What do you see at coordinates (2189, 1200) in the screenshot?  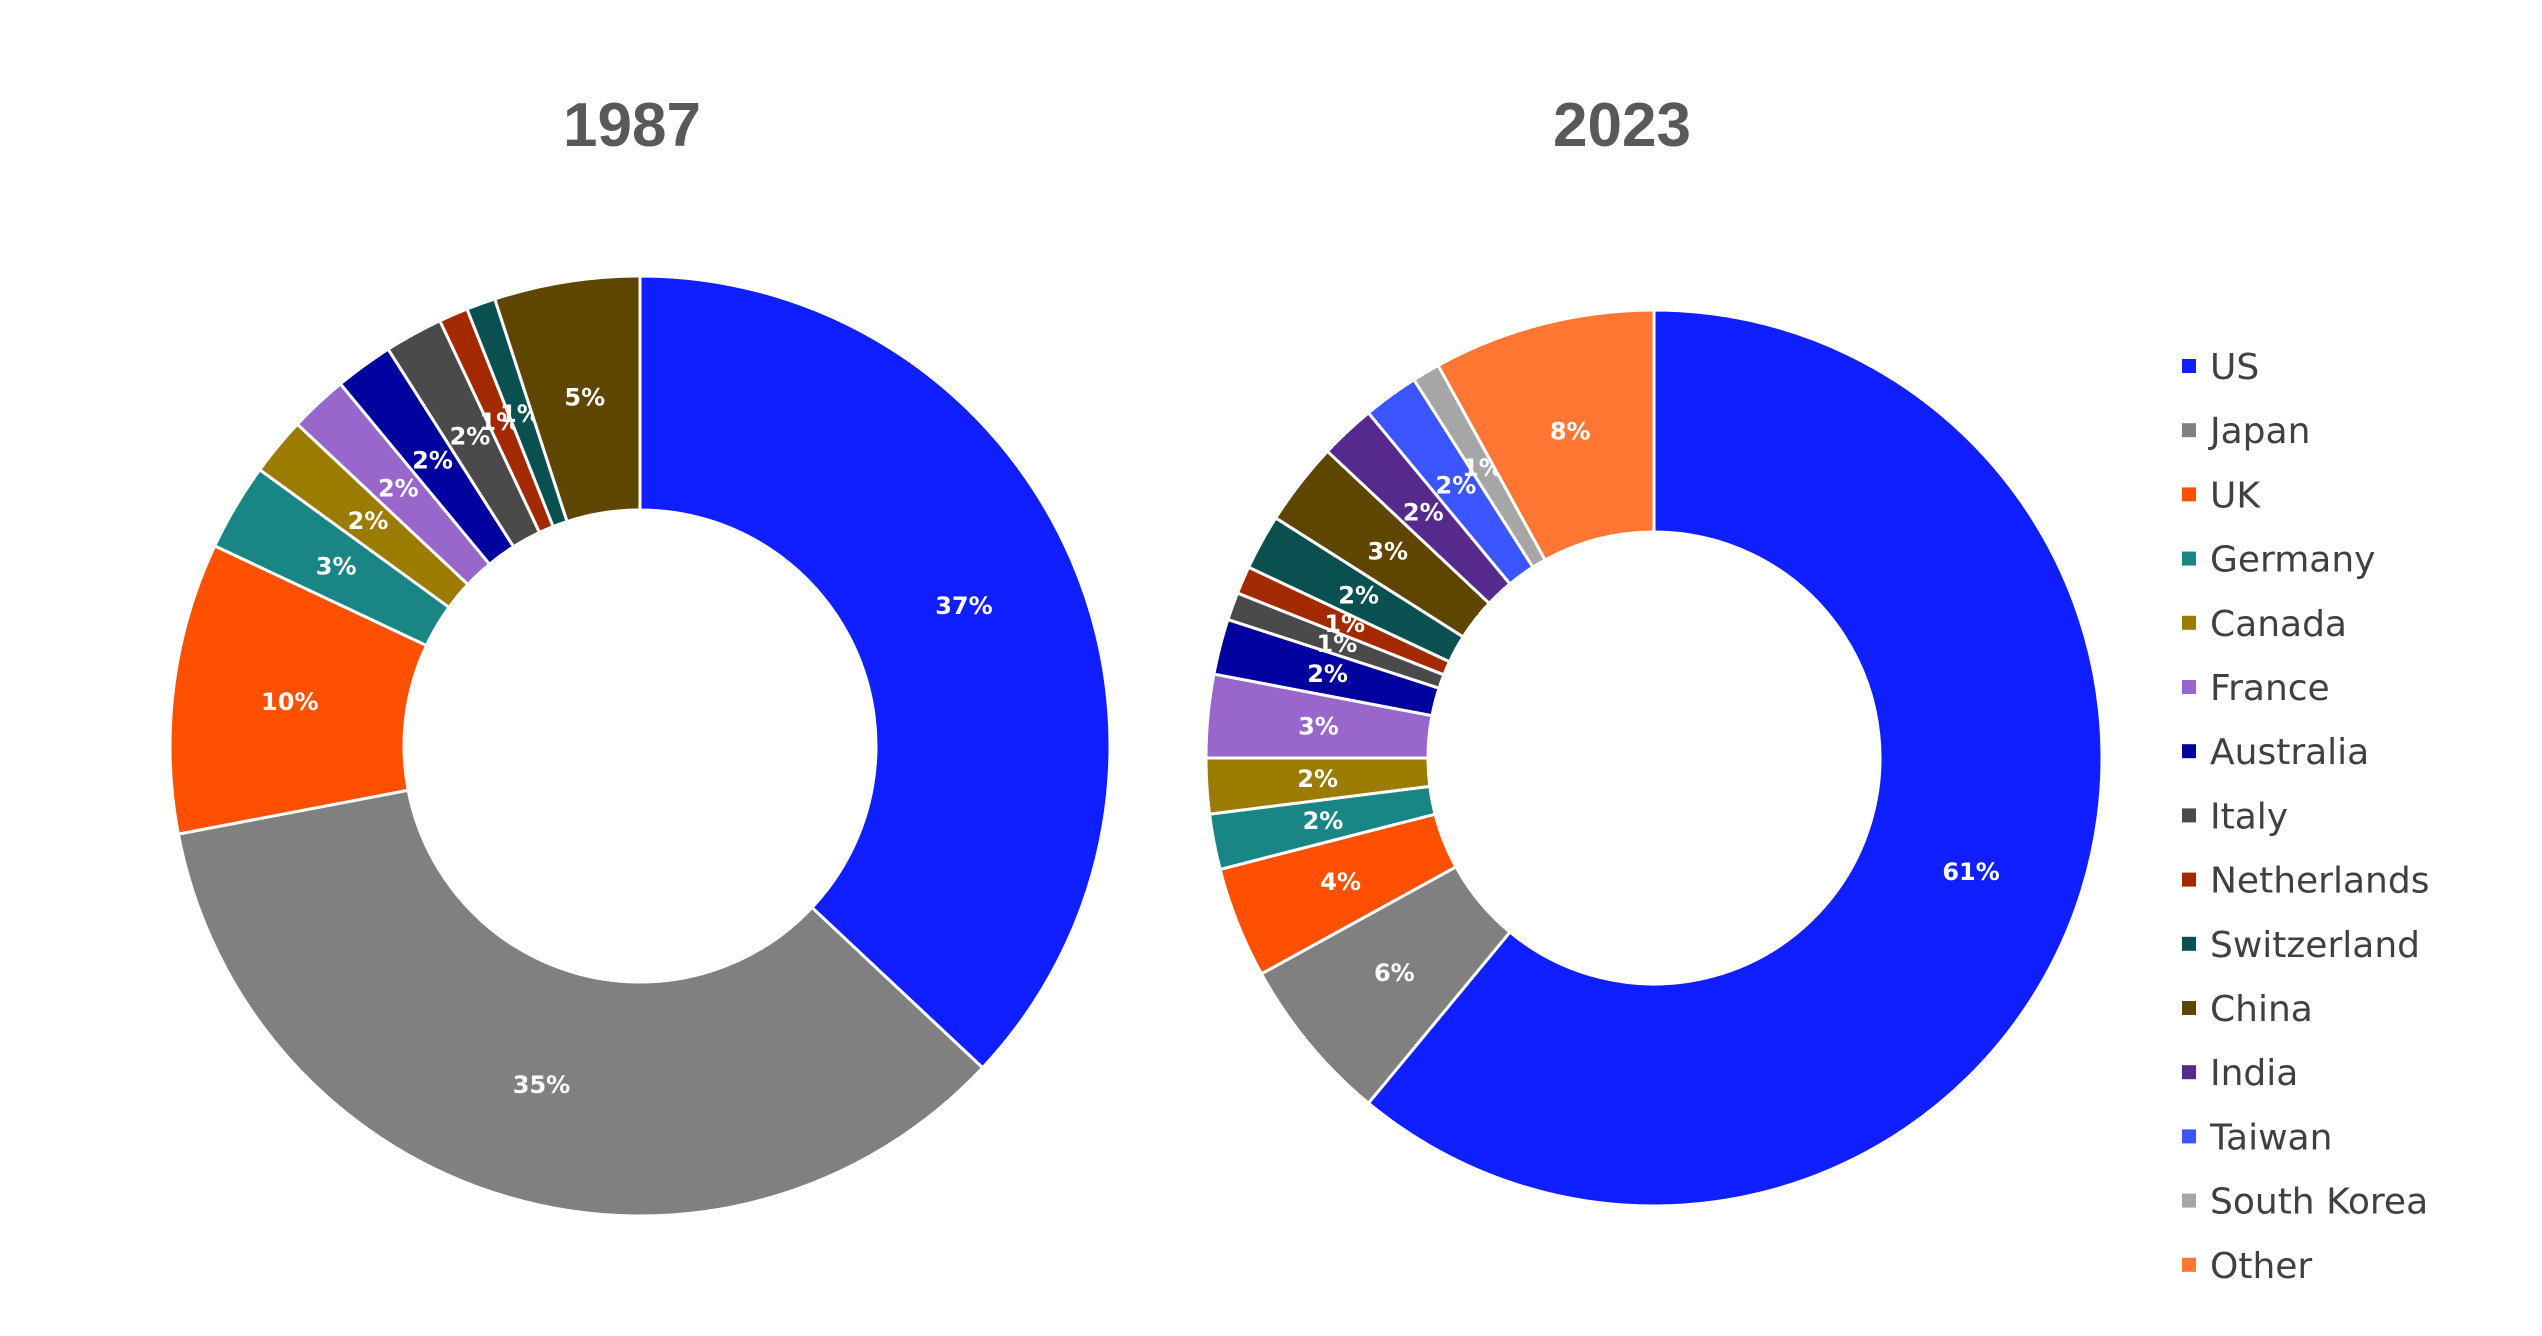 I see `legend-swatch-south-korea` at bounding box center [2189, 1200].